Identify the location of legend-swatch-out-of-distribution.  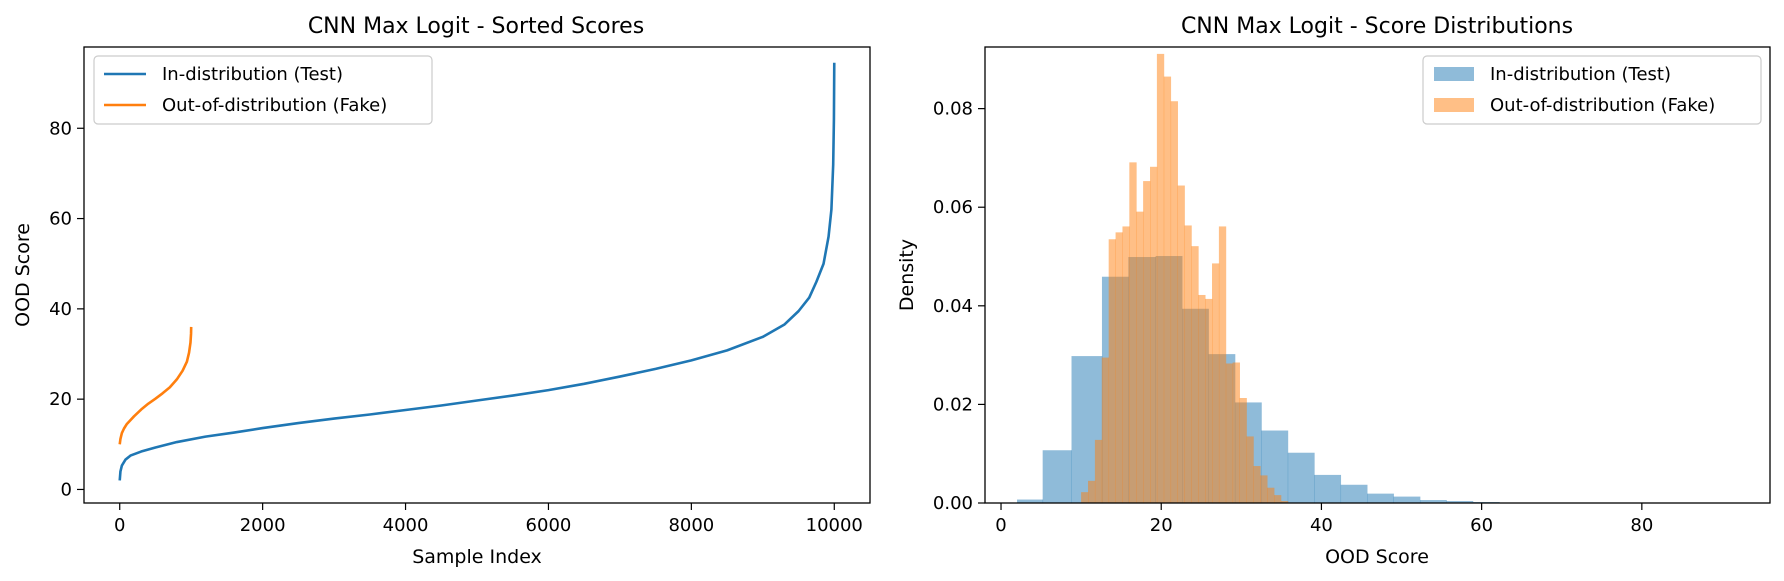
(1454, 105).